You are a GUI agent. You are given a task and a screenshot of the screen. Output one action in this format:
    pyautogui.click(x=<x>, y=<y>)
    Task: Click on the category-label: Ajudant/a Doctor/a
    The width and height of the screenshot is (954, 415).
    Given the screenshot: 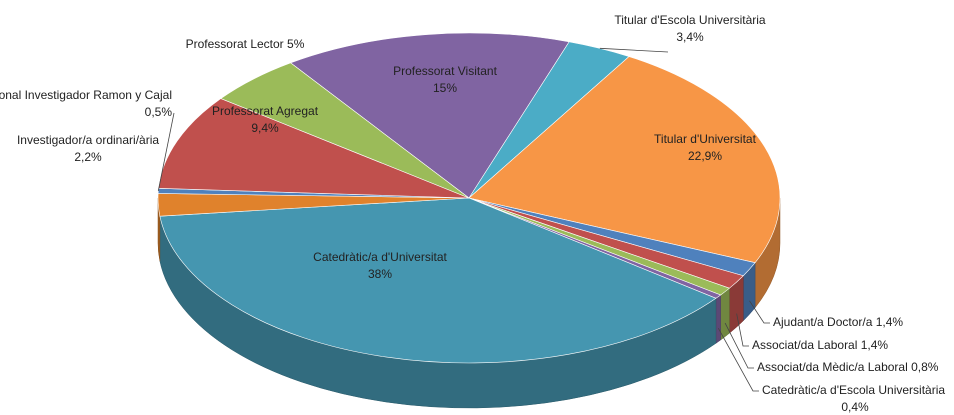 What is the action you would take?
    pyautogui.click(x=823, y=322)
    